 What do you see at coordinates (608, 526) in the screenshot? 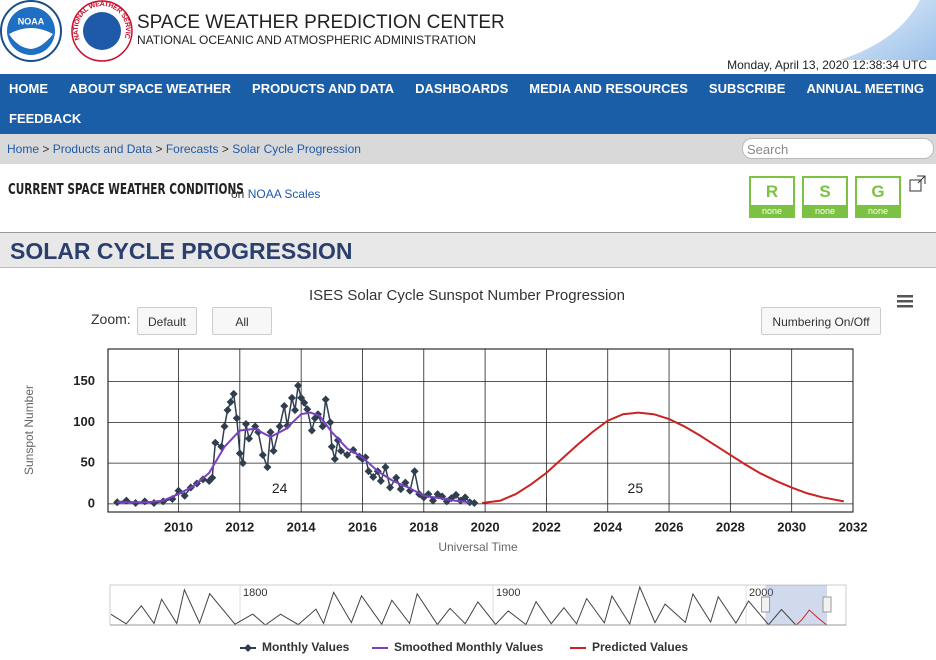
I see `x-tick-label: 2024` at bounding box center [608, 526].